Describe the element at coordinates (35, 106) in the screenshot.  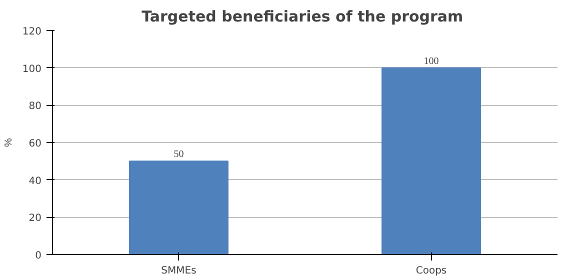
I see `y-tick-label: 80` at that location.